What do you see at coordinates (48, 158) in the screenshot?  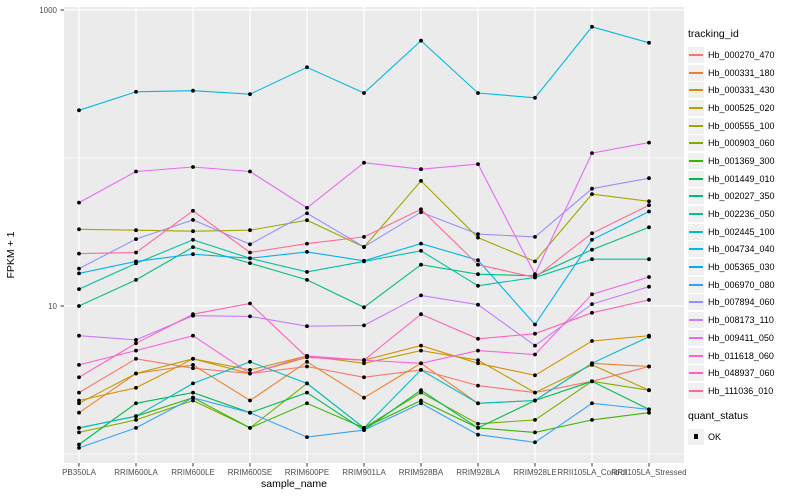 I see `y-axis-tick-labels: 1000 10` at bounding box center [48, 158].